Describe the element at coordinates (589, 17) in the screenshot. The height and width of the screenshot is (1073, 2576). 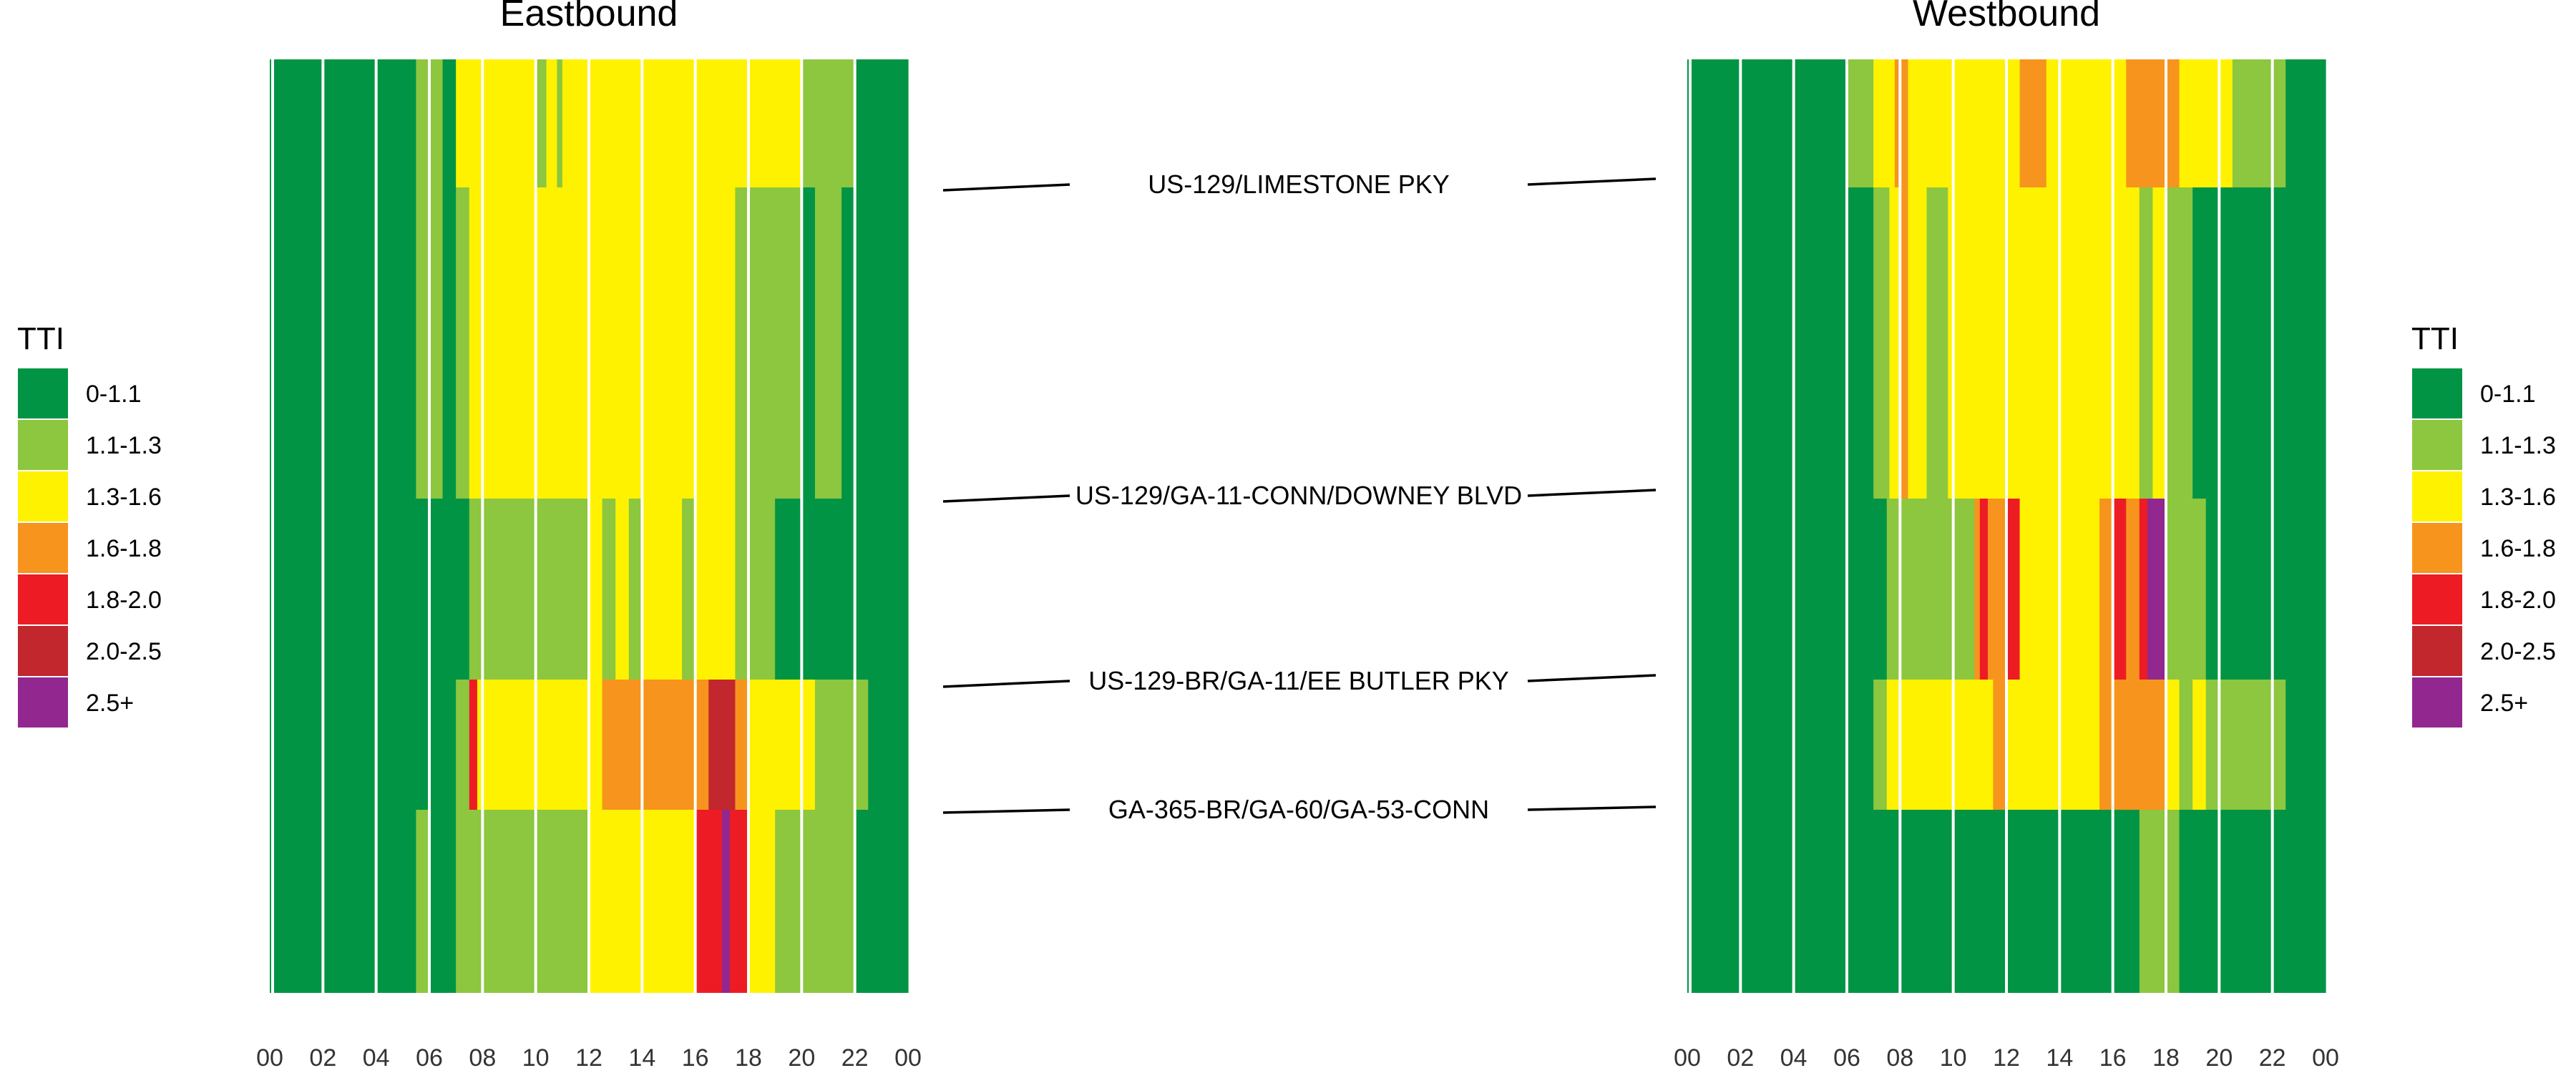
I see `panel-title: Eastbound` at that location.